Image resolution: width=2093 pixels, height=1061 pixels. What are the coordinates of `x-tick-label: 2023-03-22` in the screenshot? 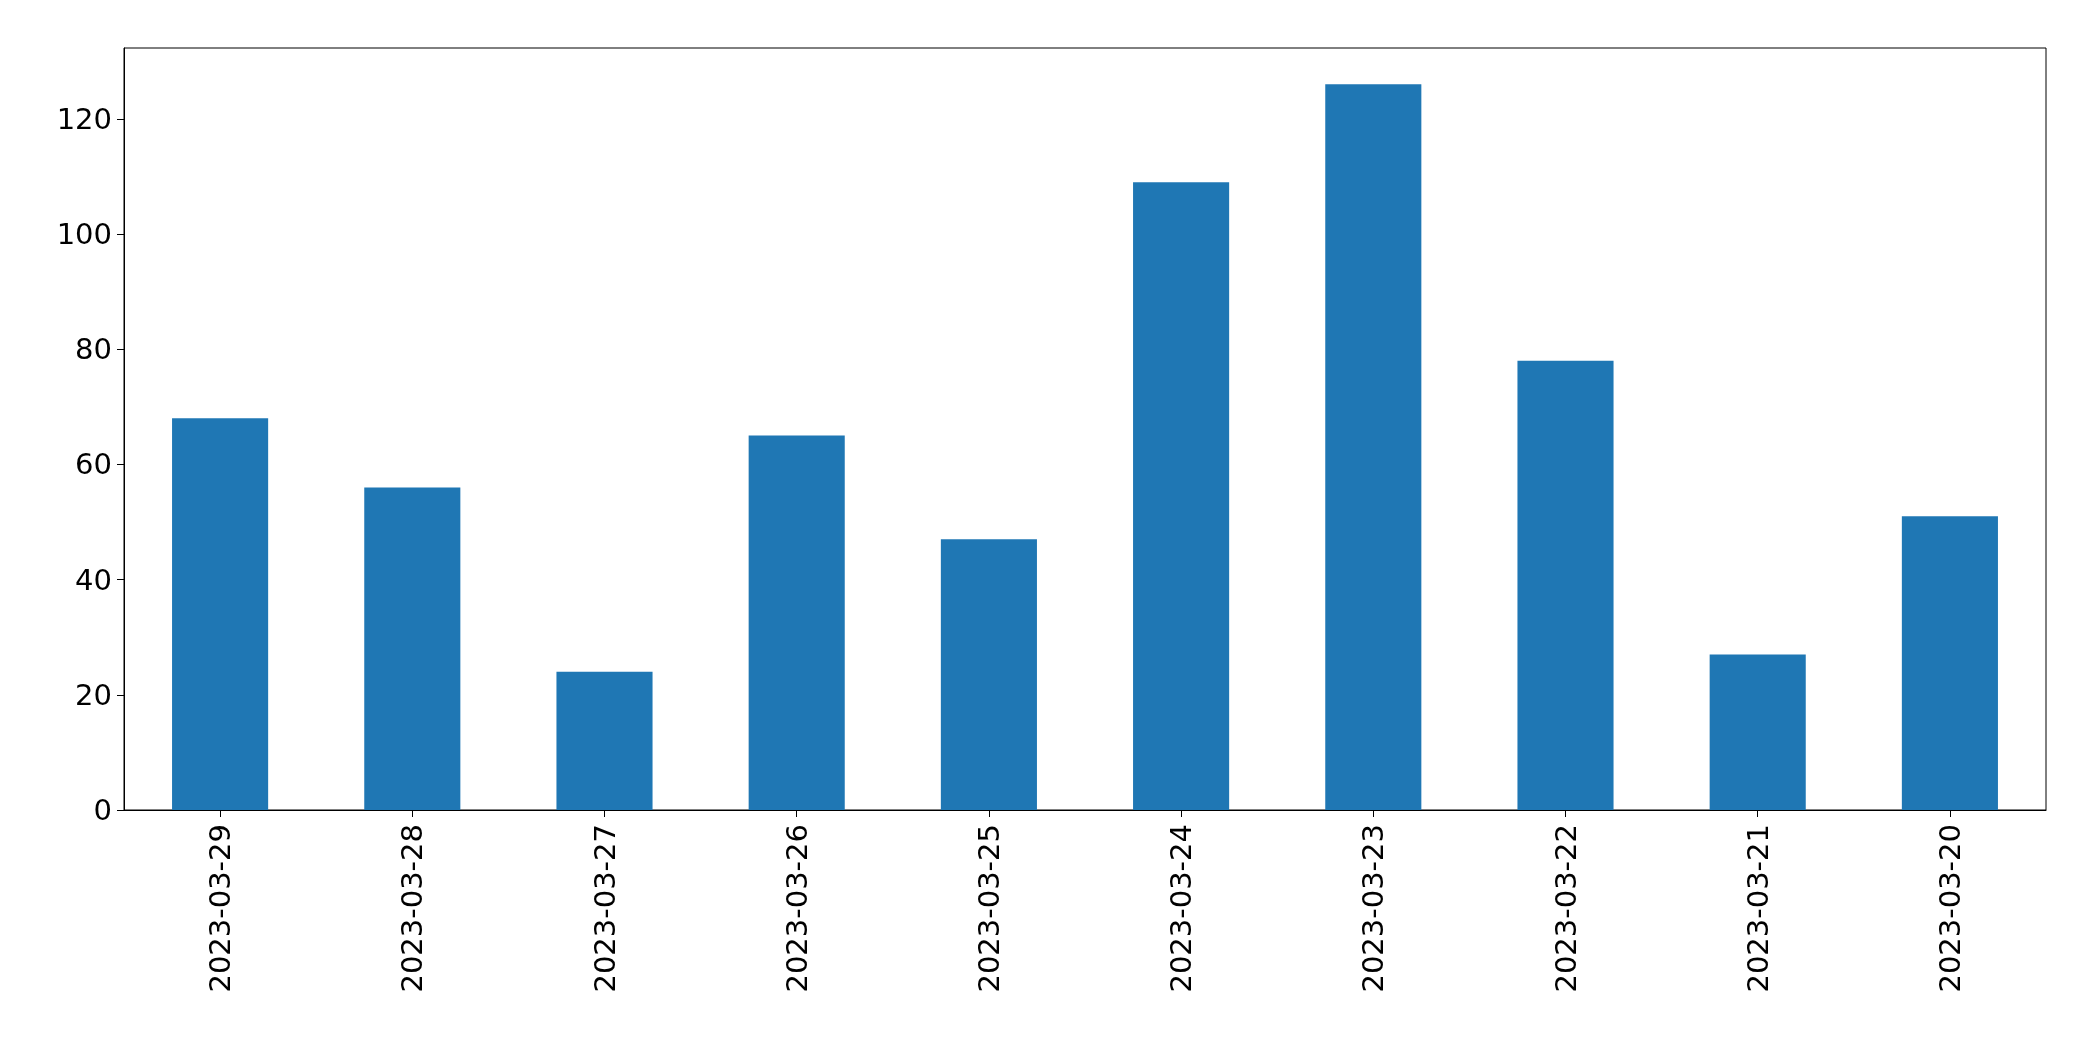 It's located at (1565, 908).